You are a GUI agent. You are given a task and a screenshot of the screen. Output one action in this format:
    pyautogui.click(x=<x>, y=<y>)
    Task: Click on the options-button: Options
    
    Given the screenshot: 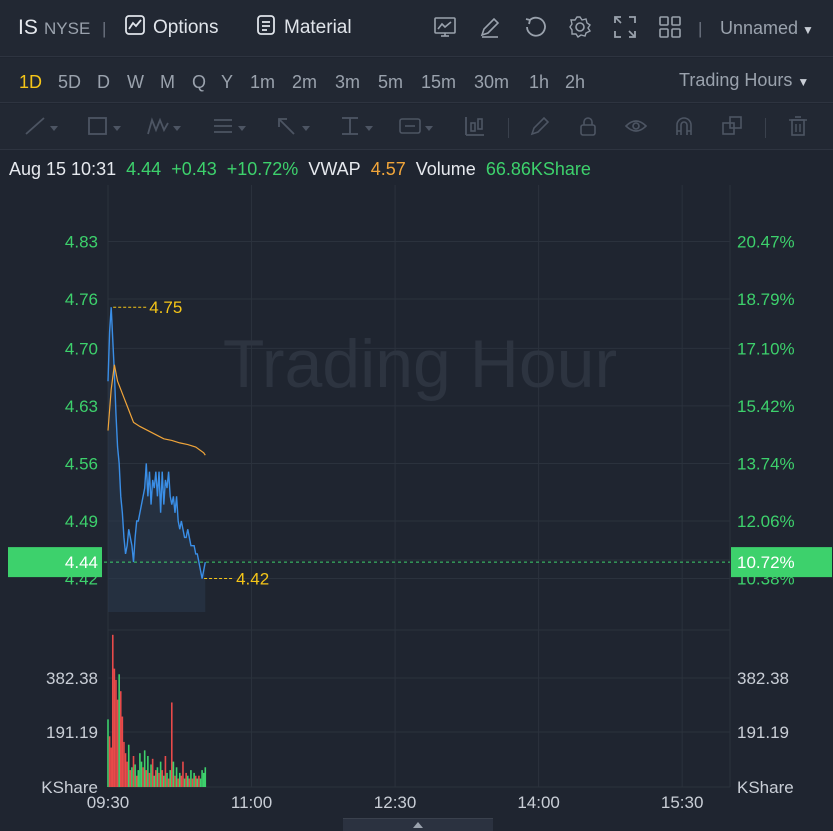 What is the action you would take?
    pyautogui.click(x=171, y=28)
    